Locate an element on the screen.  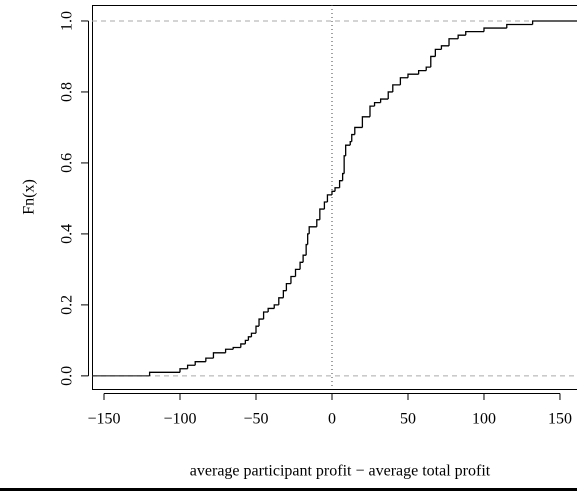
y-tick-label: 0.2 is located at coordinates (67, 305).